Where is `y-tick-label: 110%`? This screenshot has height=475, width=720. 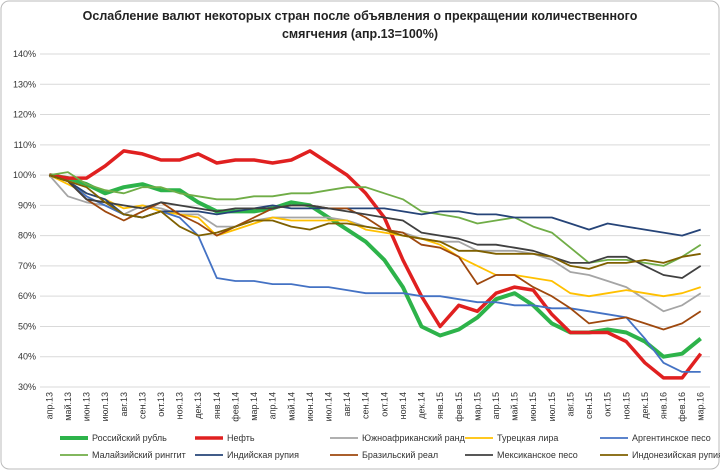 y-tick-label: 110% is located at coordinates (25, 145).